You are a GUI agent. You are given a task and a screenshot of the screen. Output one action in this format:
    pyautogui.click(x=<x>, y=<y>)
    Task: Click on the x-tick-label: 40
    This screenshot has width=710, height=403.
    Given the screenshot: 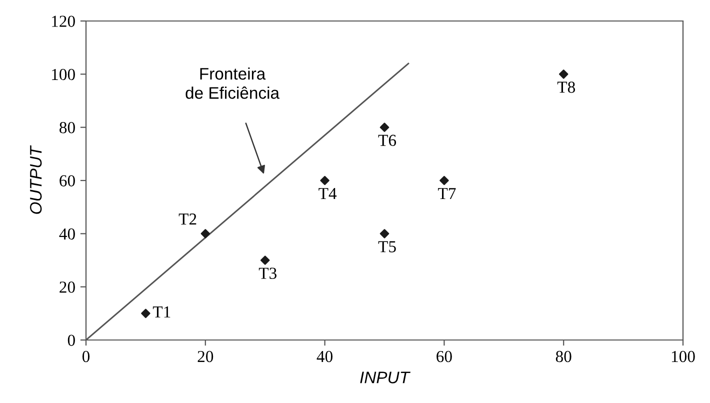 What is the action you would take?
    pyautogui.click(x=324, y=356)
    